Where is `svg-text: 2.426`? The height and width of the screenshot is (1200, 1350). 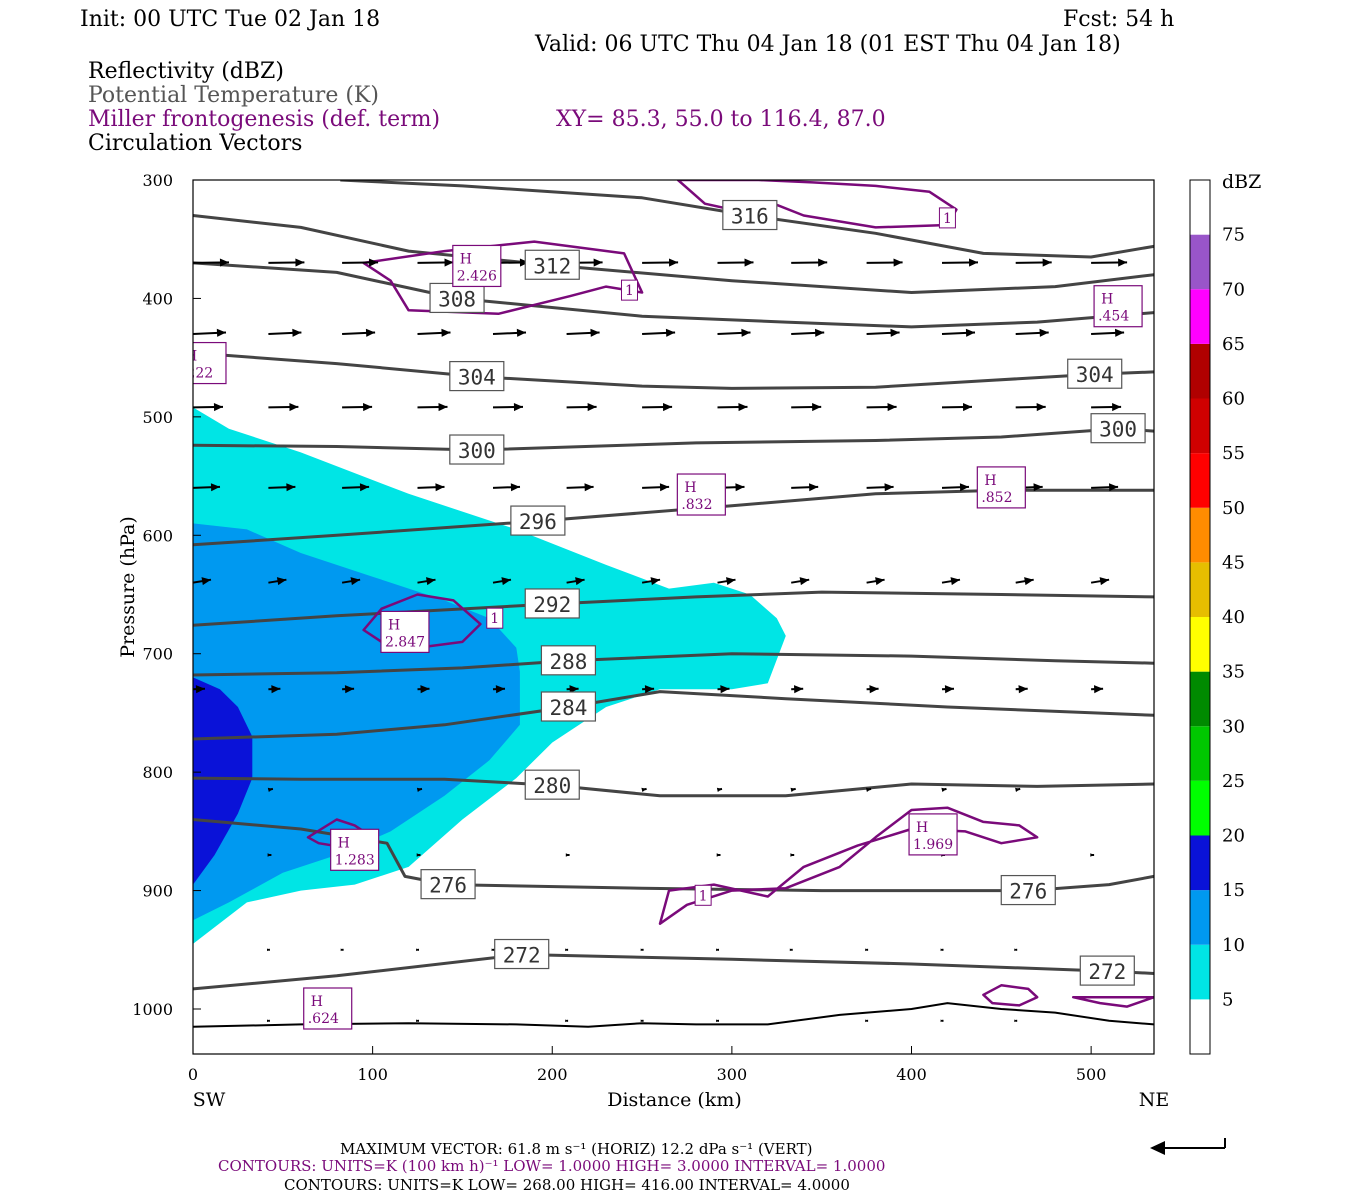 svg-text: 2.426 is located at coordinates (477, 276).